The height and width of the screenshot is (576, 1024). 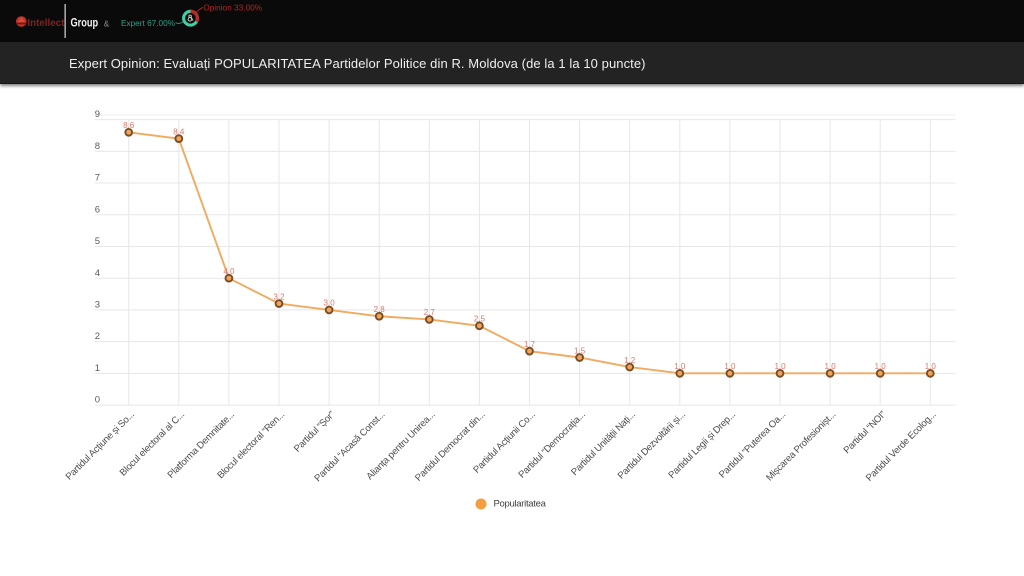 What do you see at coordinates (380, 309) in the screenshot?
I see `svg-text: 2.8` at bounding box center [380, 309].